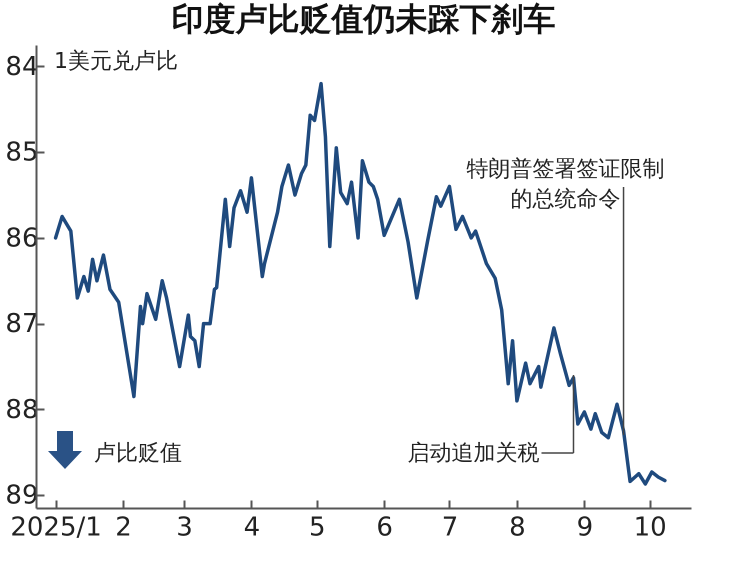  Describe the element at coordinates (473, 453) in the screenshot. I see `ref-line-label: 启动追加关税` at that location.